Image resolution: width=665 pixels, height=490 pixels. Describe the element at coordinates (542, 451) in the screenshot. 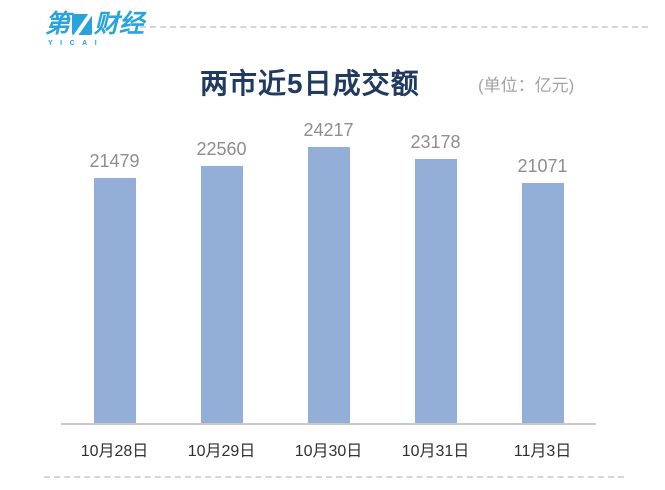

I see `x-axis-label: 11月3日` at that location.